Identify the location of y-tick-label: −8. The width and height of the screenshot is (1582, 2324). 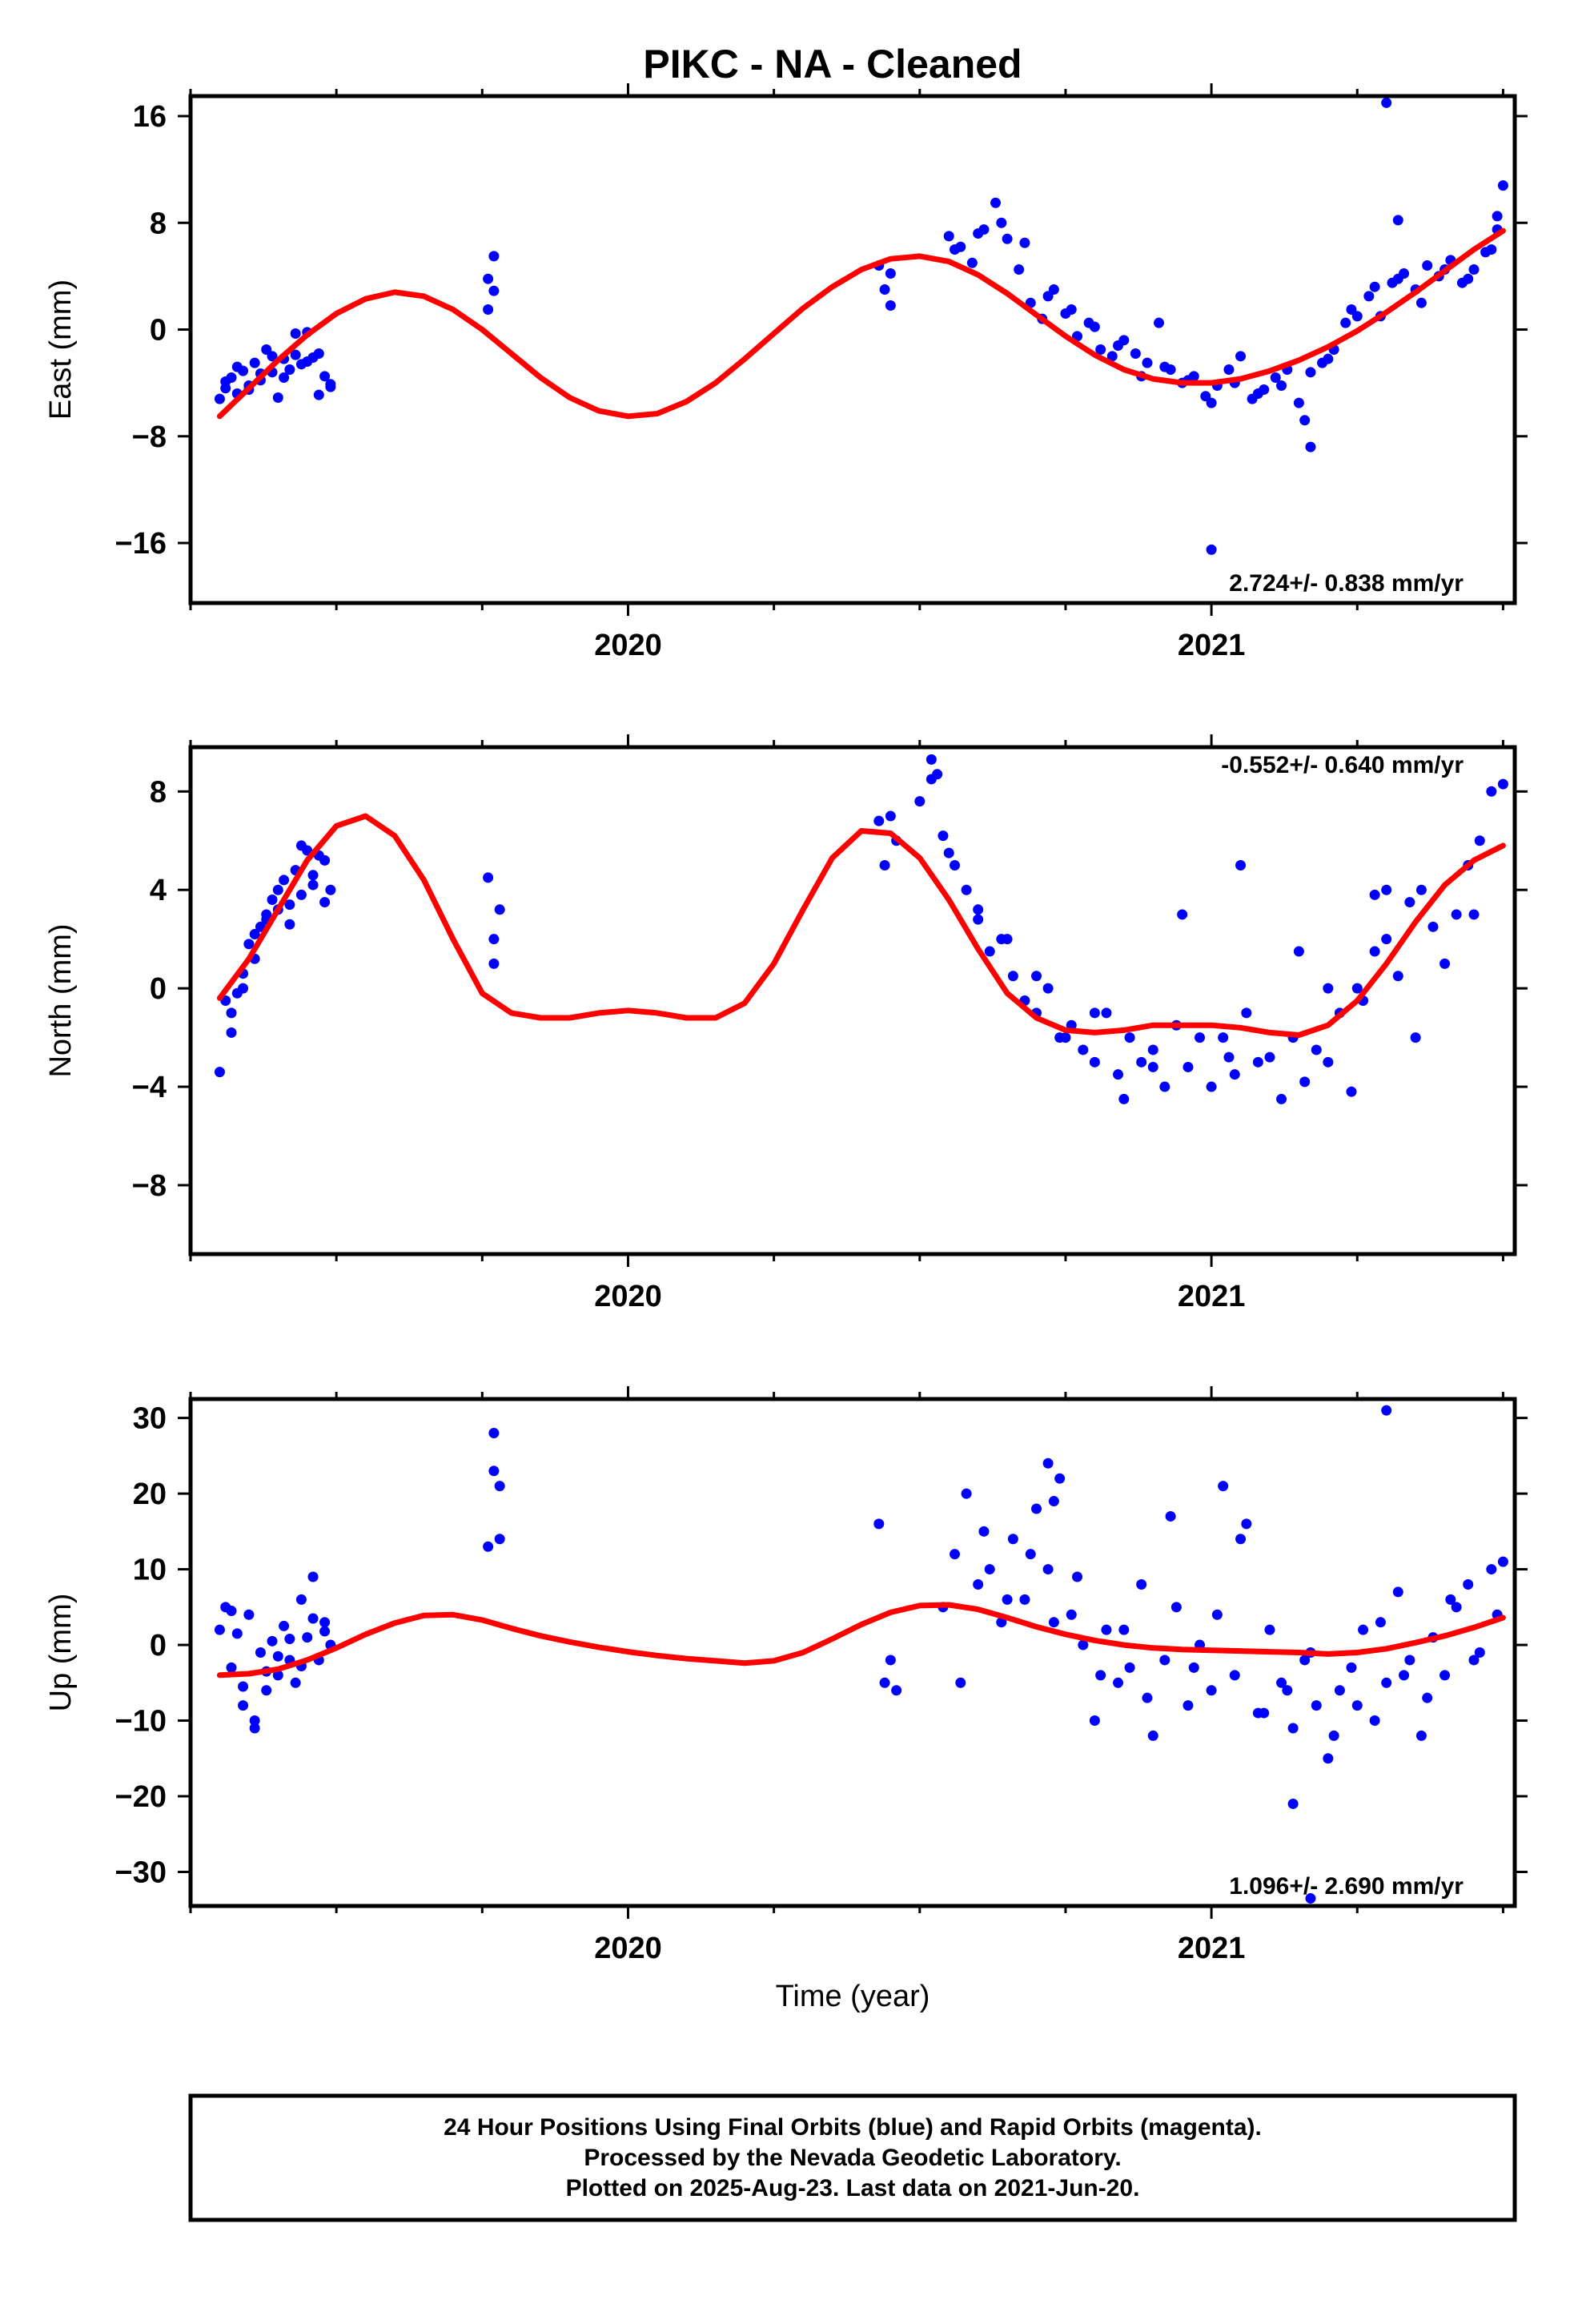
(149, 437).